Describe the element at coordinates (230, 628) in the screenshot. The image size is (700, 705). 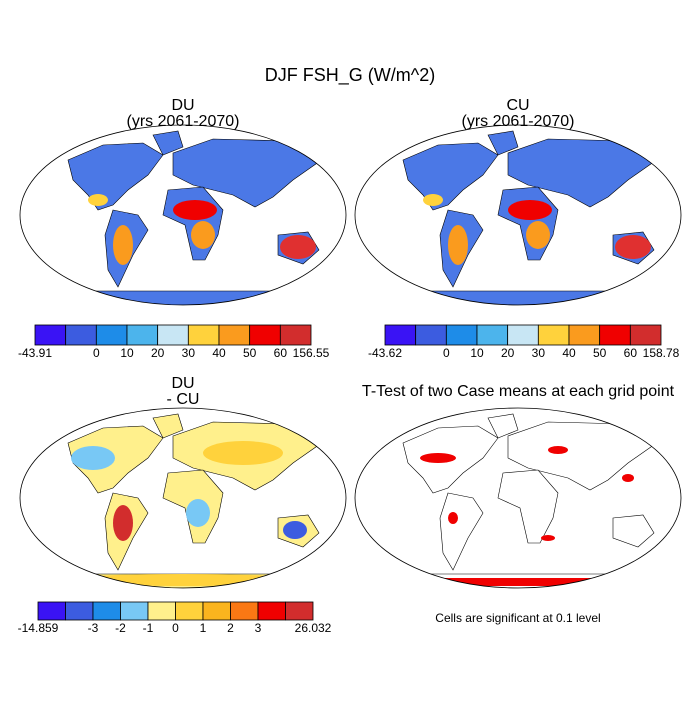
I see `colorbar-label: 2` at that location.